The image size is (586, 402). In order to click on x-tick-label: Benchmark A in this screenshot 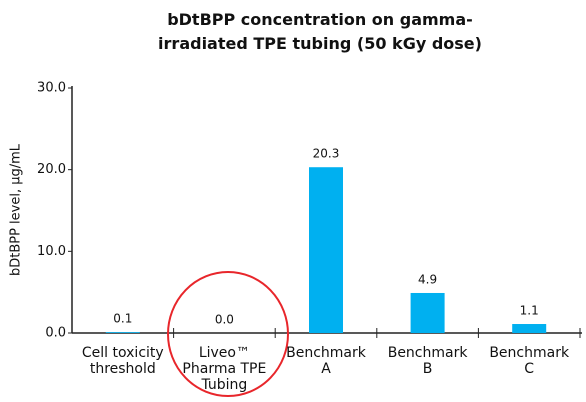, I will do `click(326, 361)`.